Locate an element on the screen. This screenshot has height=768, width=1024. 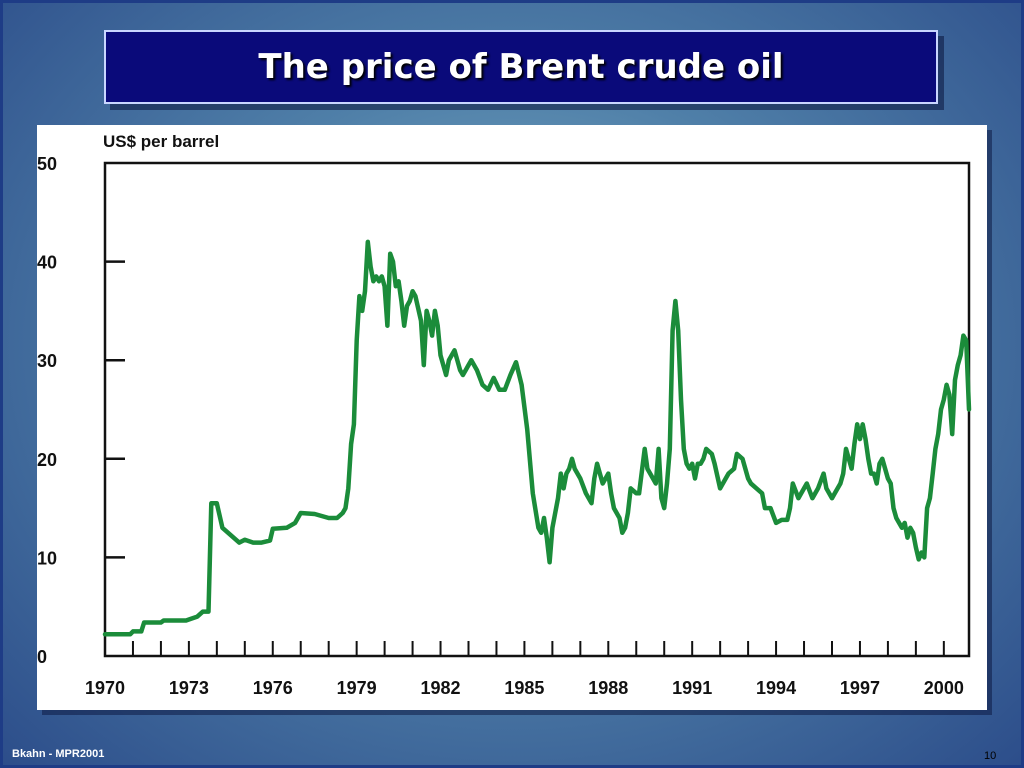
x-tick-label: 2000 is located at coordinates (944, 688).